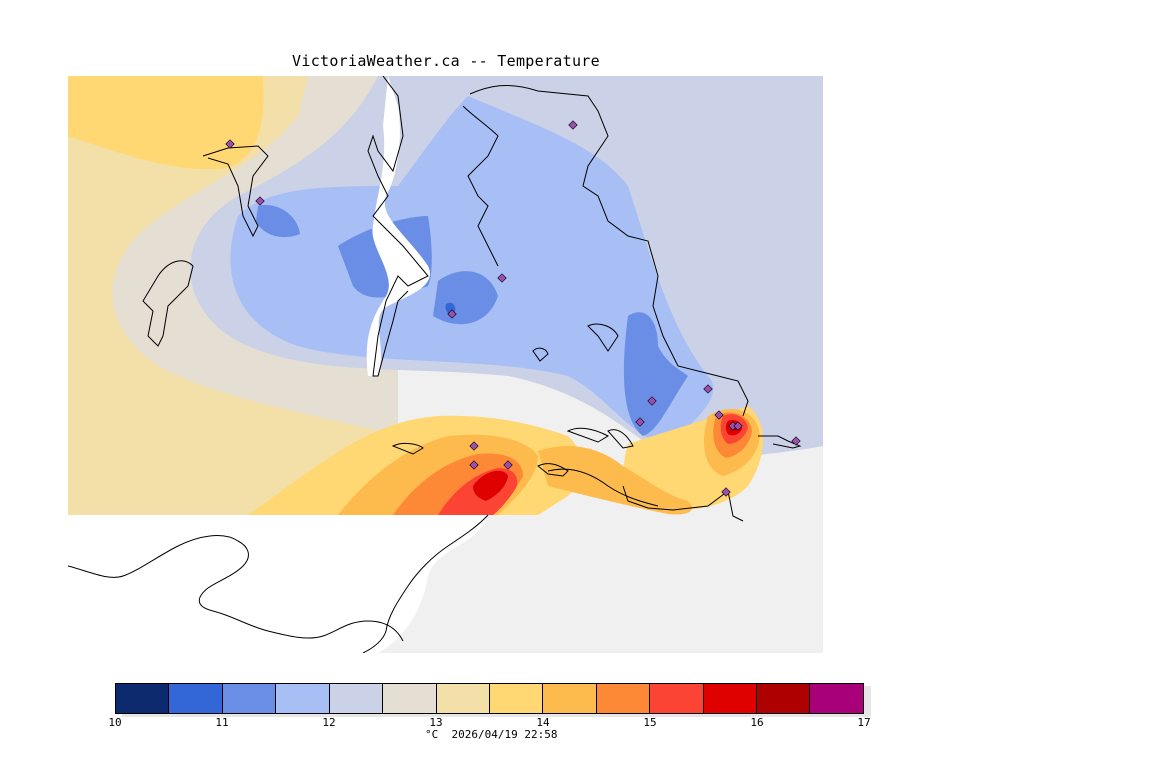 Image resolution: width=1152 pixels, height=768 pixels. What do you see at coordinates (650, 722) in the screenshot?
I see `legend-tick-label: 15` at bounding box center [650, 722].